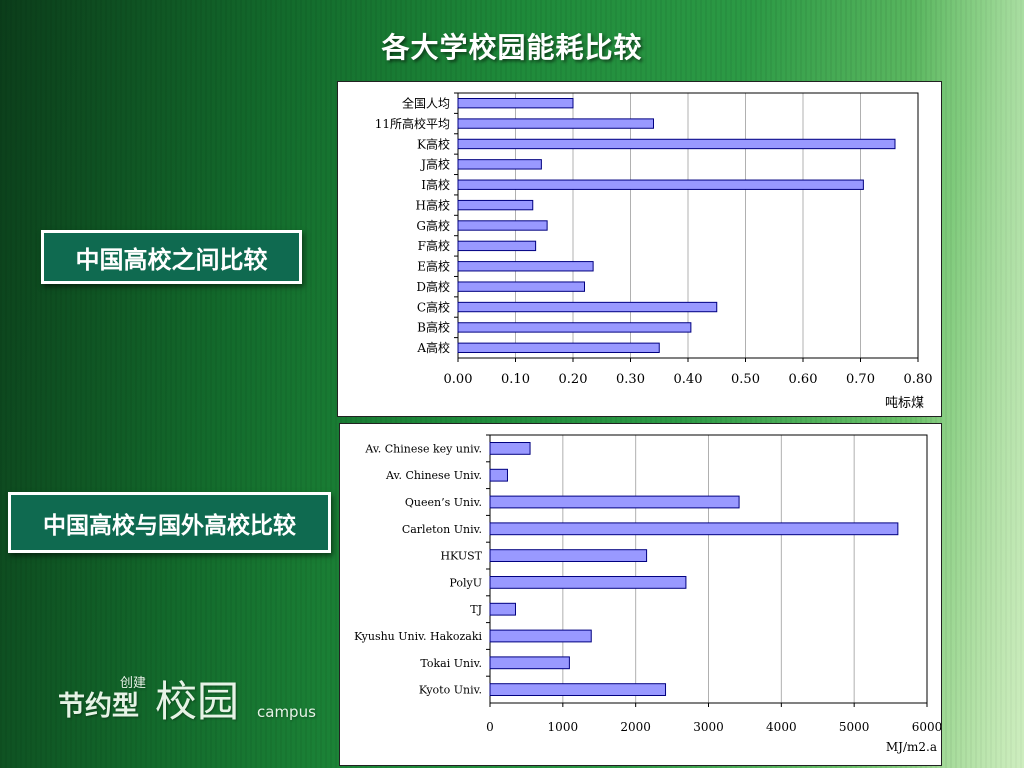 The image size is (1024, 768). What do you see at coordinates (442, 529) in the screenshot?
I see `category-label: Carleton Univ.` at bounding box center [442, 529].